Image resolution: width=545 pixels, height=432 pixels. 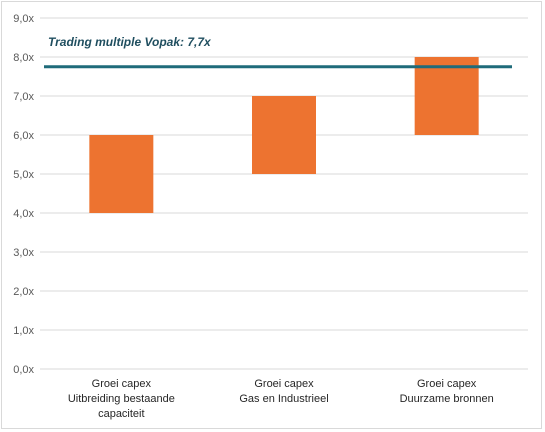 What do you see at coordinates (23, 58) in the screenshot?
I see `y-tick-label: 8,0x` at bounding box center [23, 58].